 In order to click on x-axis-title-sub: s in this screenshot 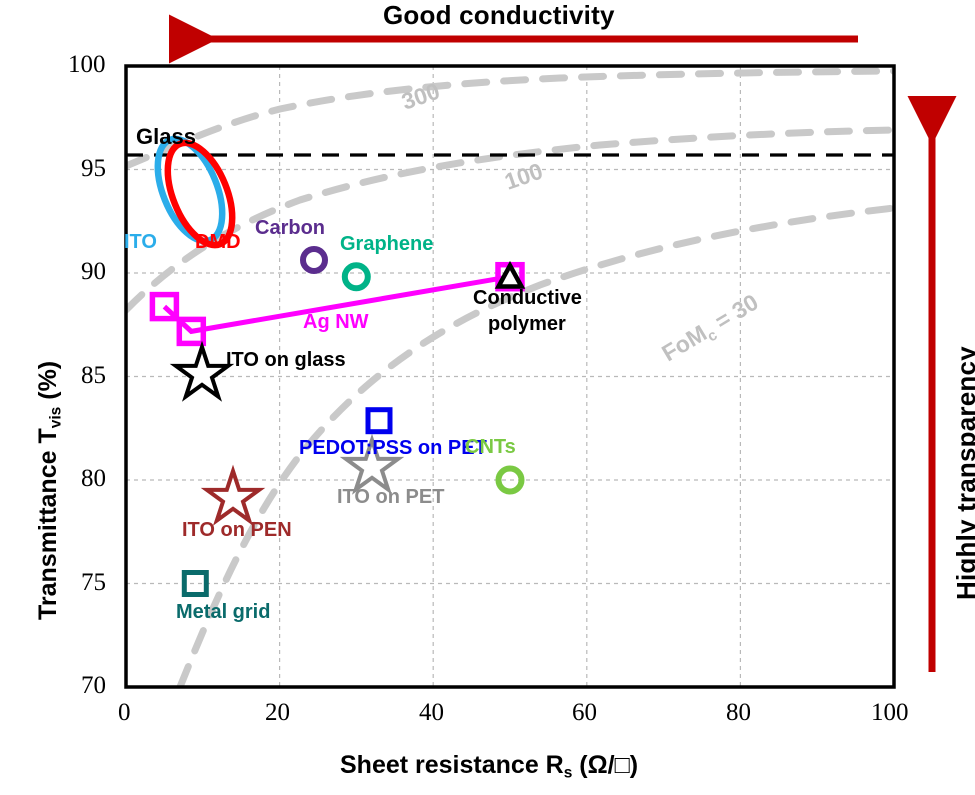, I will do `click(568, 773)`.